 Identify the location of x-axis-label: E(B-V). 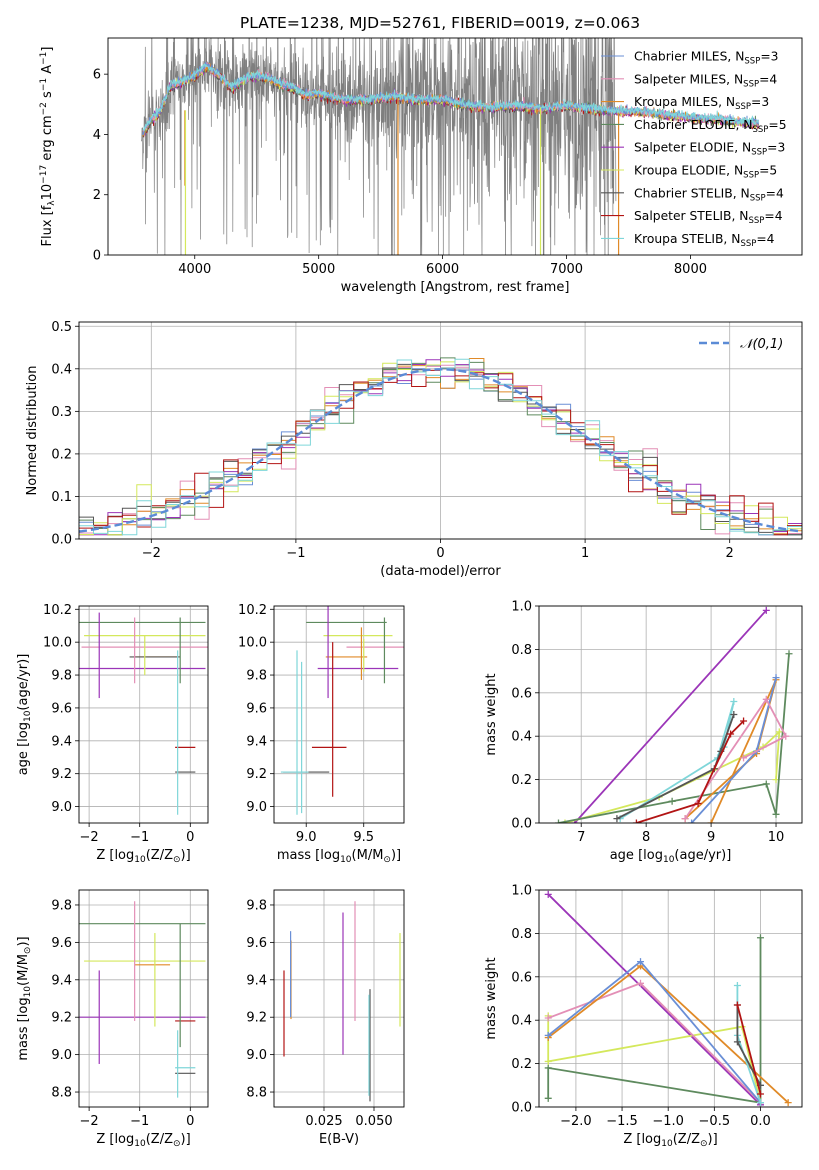
(339, 1139).